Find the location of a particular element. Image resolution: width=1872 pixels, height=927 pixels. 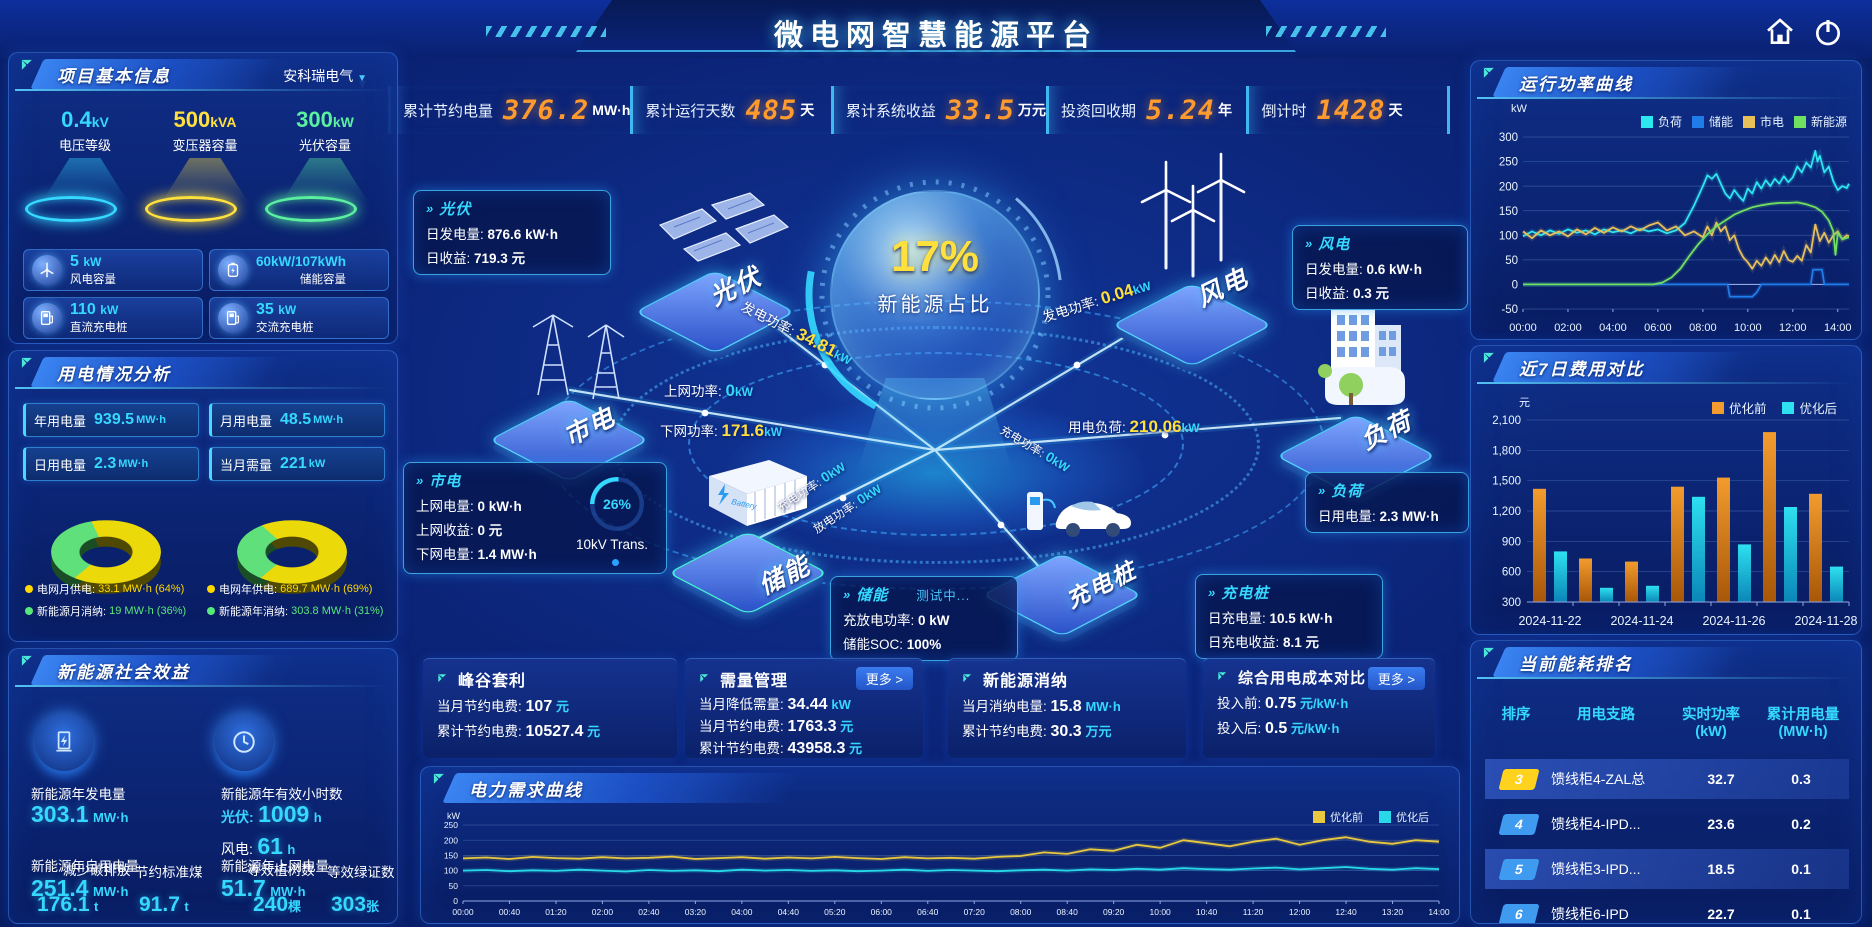

svg-text: 08:40 is located at coordinates (1068, 912).